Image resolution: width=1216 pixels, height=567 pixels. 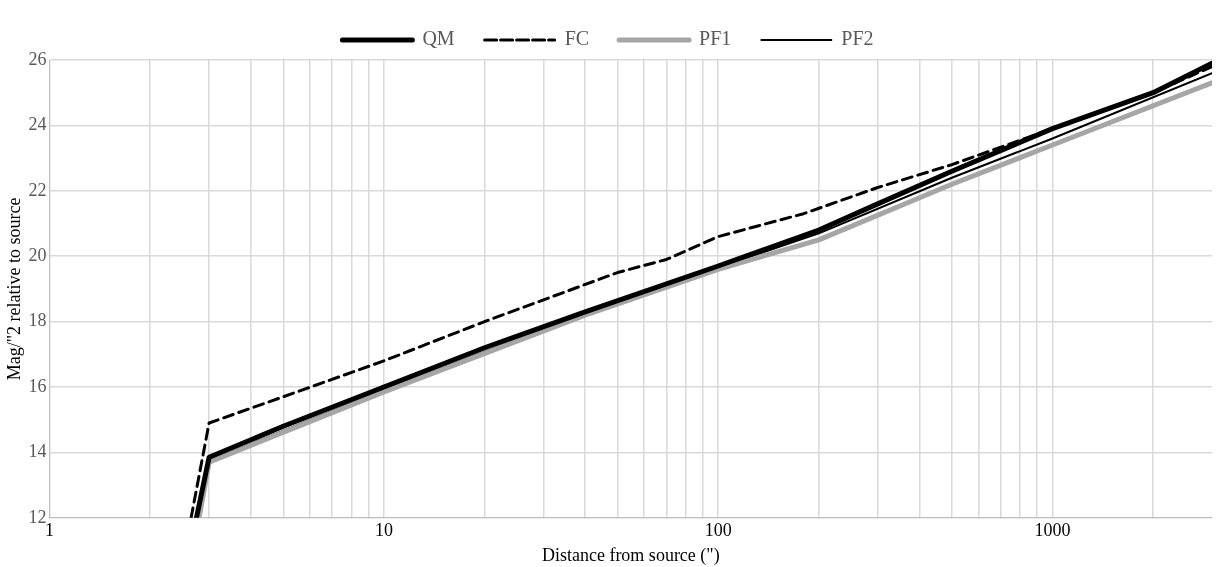 What do you see at coordinates (715, 38) in the screenshot?
I see `legend-label: PF1` at bounding box center [715, 38].